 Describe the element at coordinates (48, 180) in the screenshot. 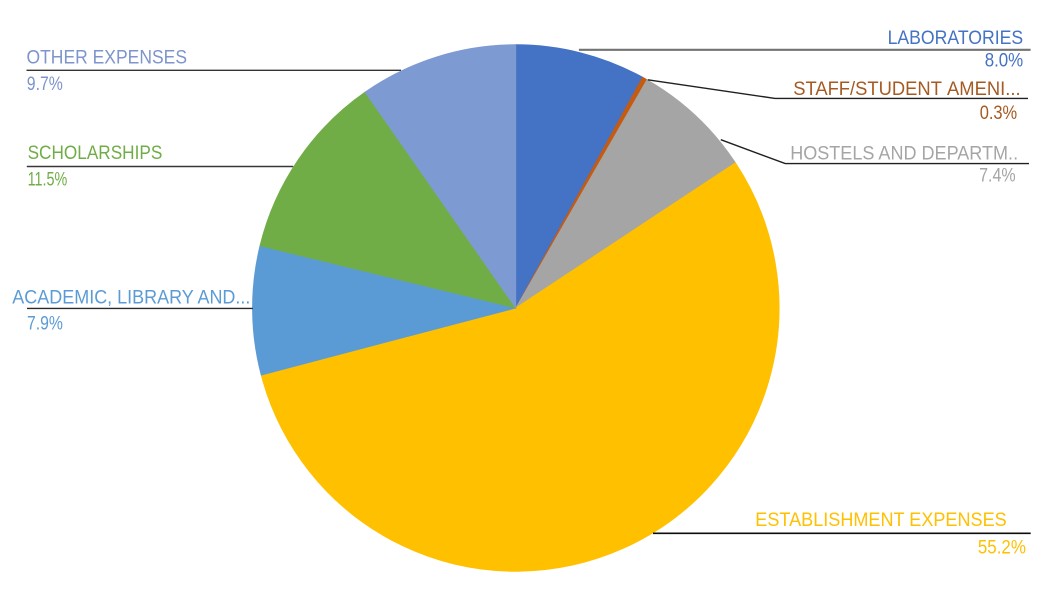

I see `svg-text: 11.5%` at that location.